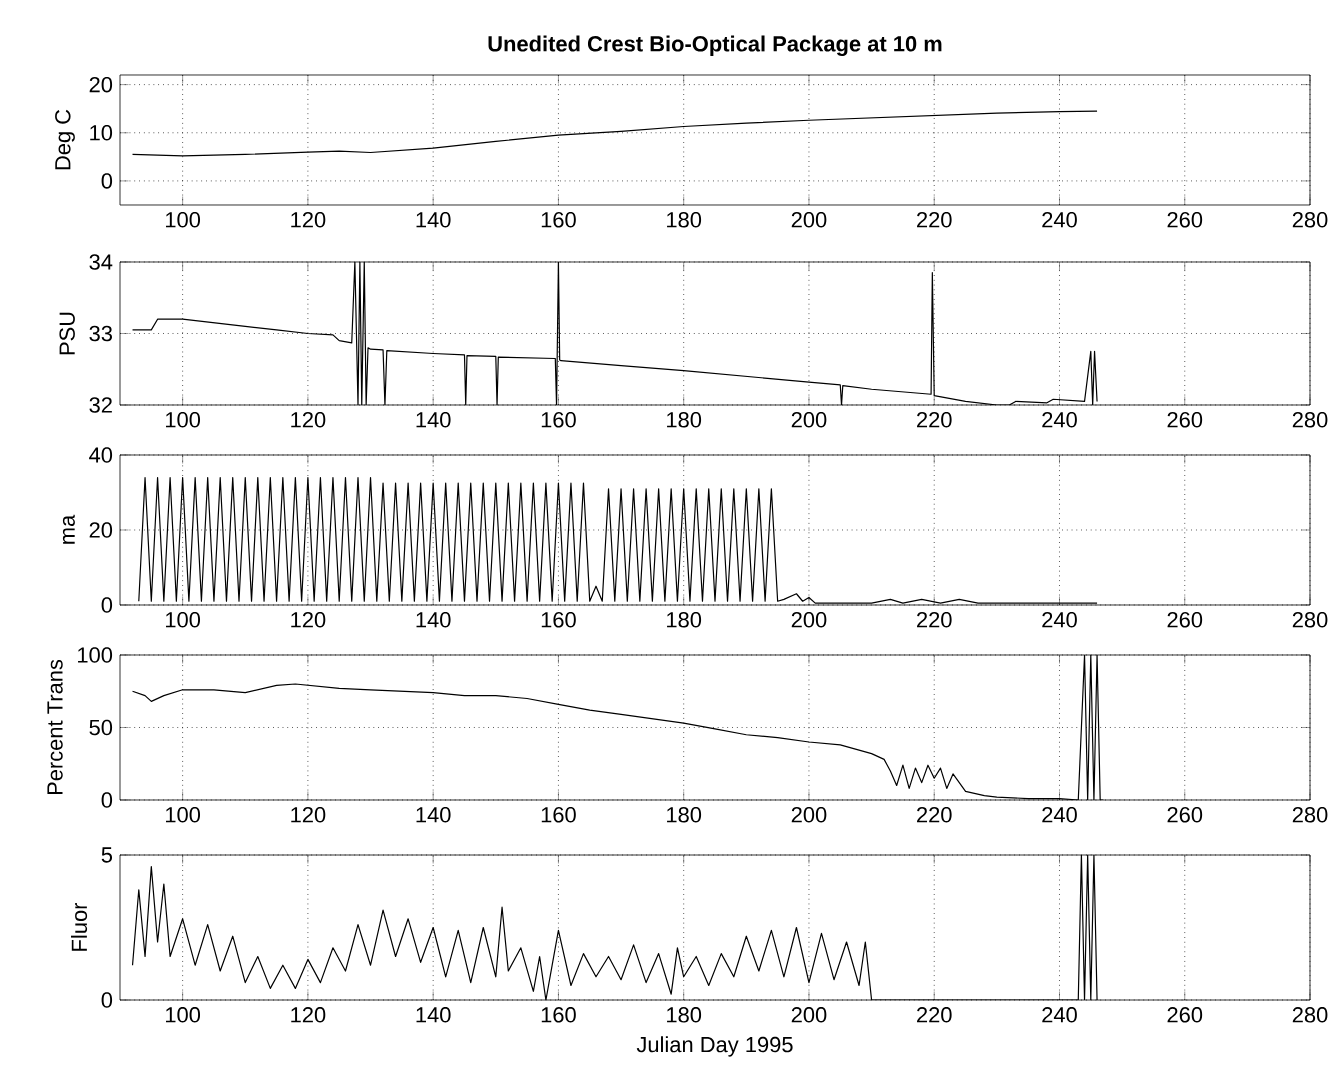 This screenshot has width=1335, height=1088. I want to click on chart-title: Unedited Crest Bio-Optical Package at 10 m, so click(715, 46).